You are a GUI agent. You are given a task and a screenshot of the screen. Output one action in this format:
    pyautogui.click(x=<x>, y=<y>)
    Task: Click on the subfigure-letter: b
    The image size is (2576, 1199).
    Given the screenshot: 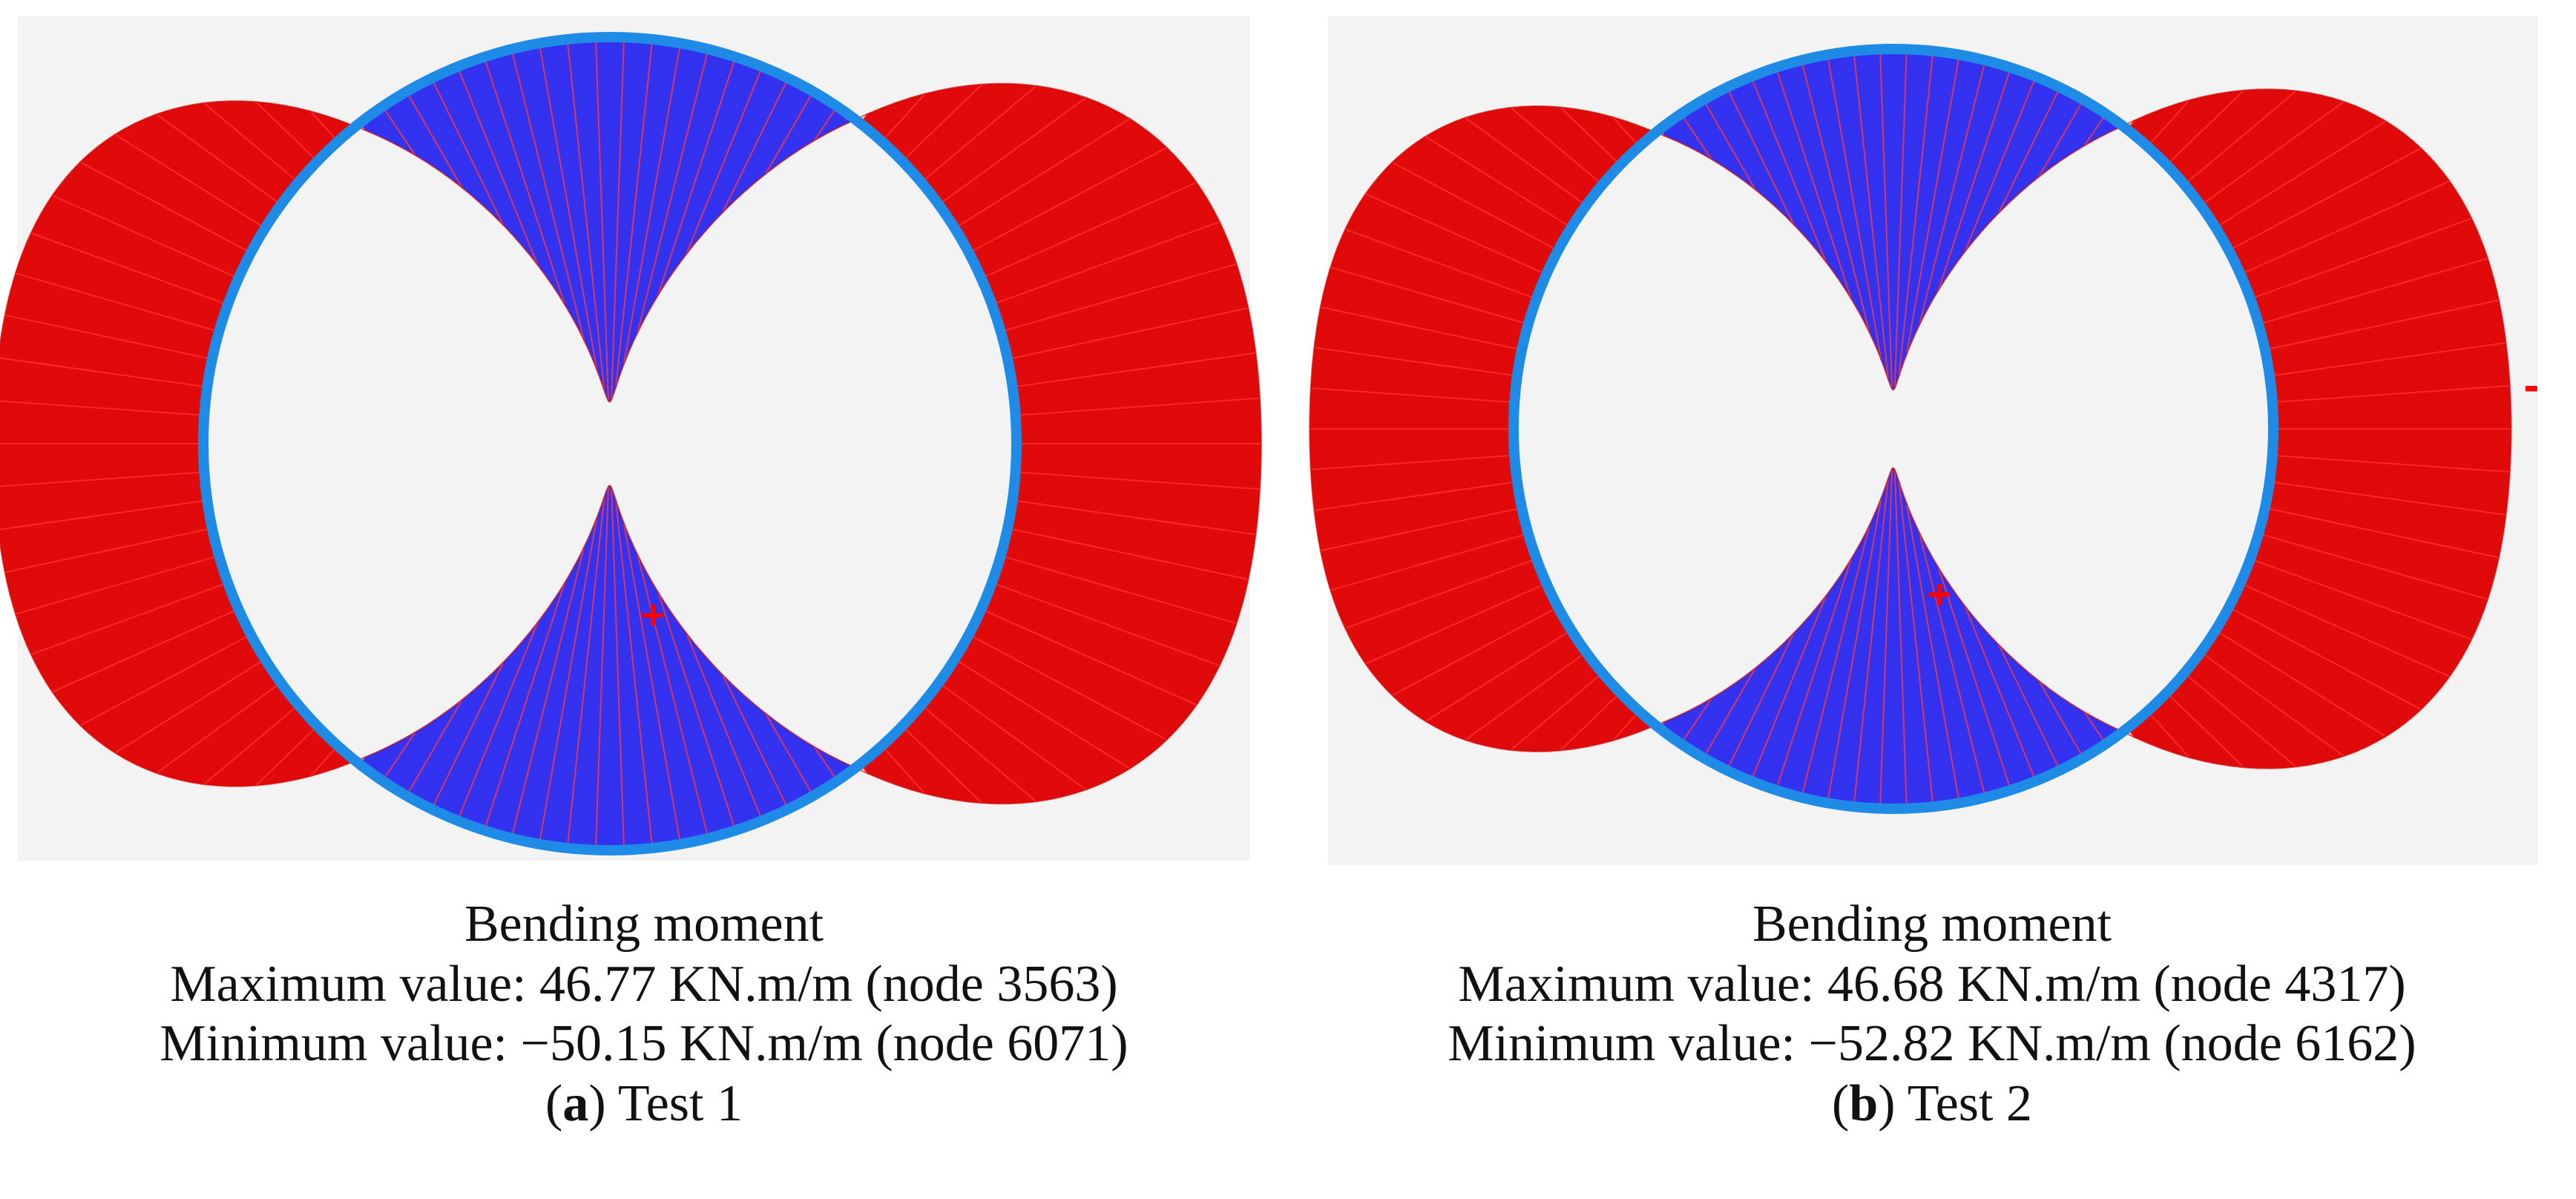 What is the action you would take?
    pyautogui.click(x=1864, y=1103)
    